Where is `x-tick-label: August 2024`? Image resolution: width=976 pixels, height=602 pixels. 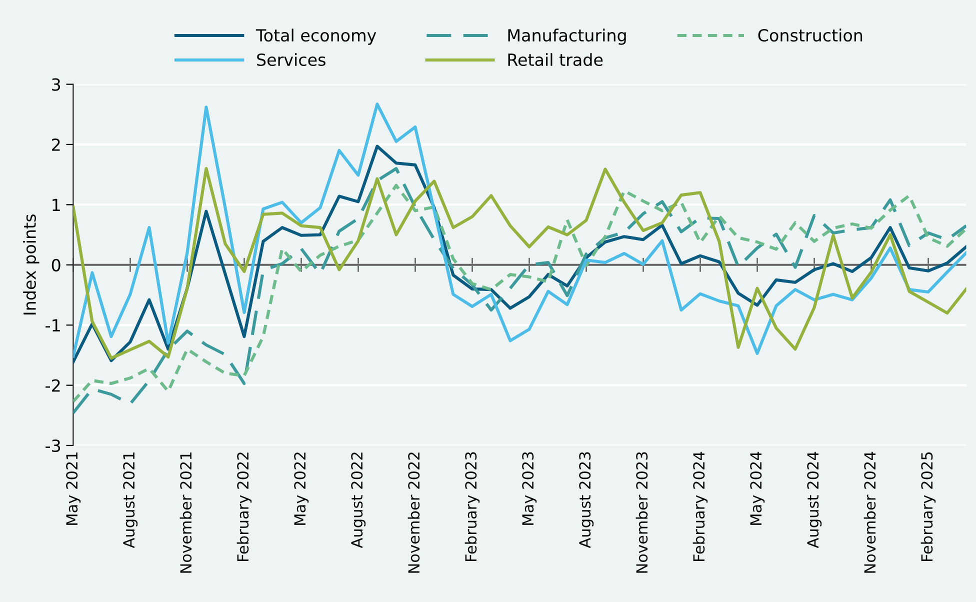
x-tick-label: August 2024 is located at coordinates (814, 500).